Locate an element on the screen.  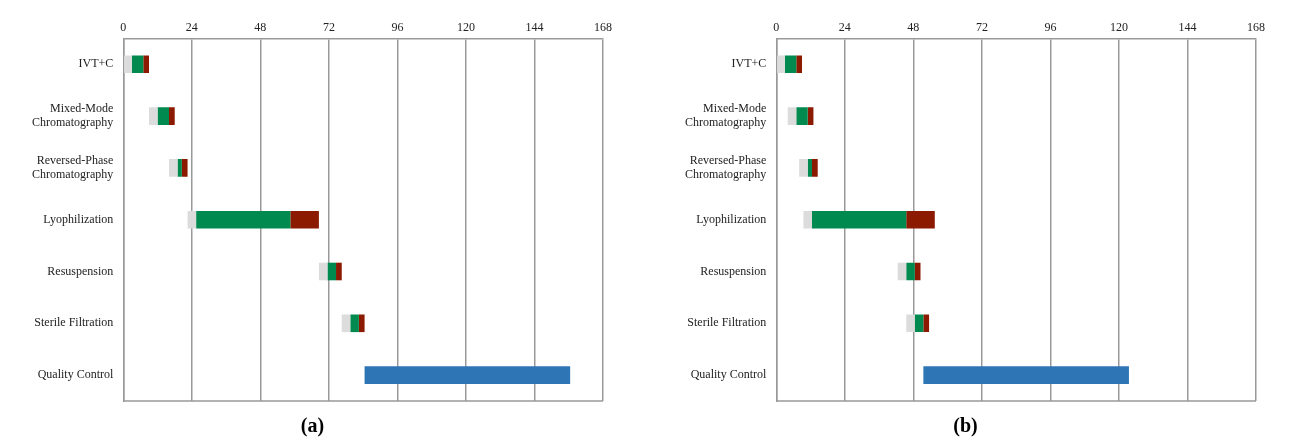
text: (b) is located at coordinates (965, 426).